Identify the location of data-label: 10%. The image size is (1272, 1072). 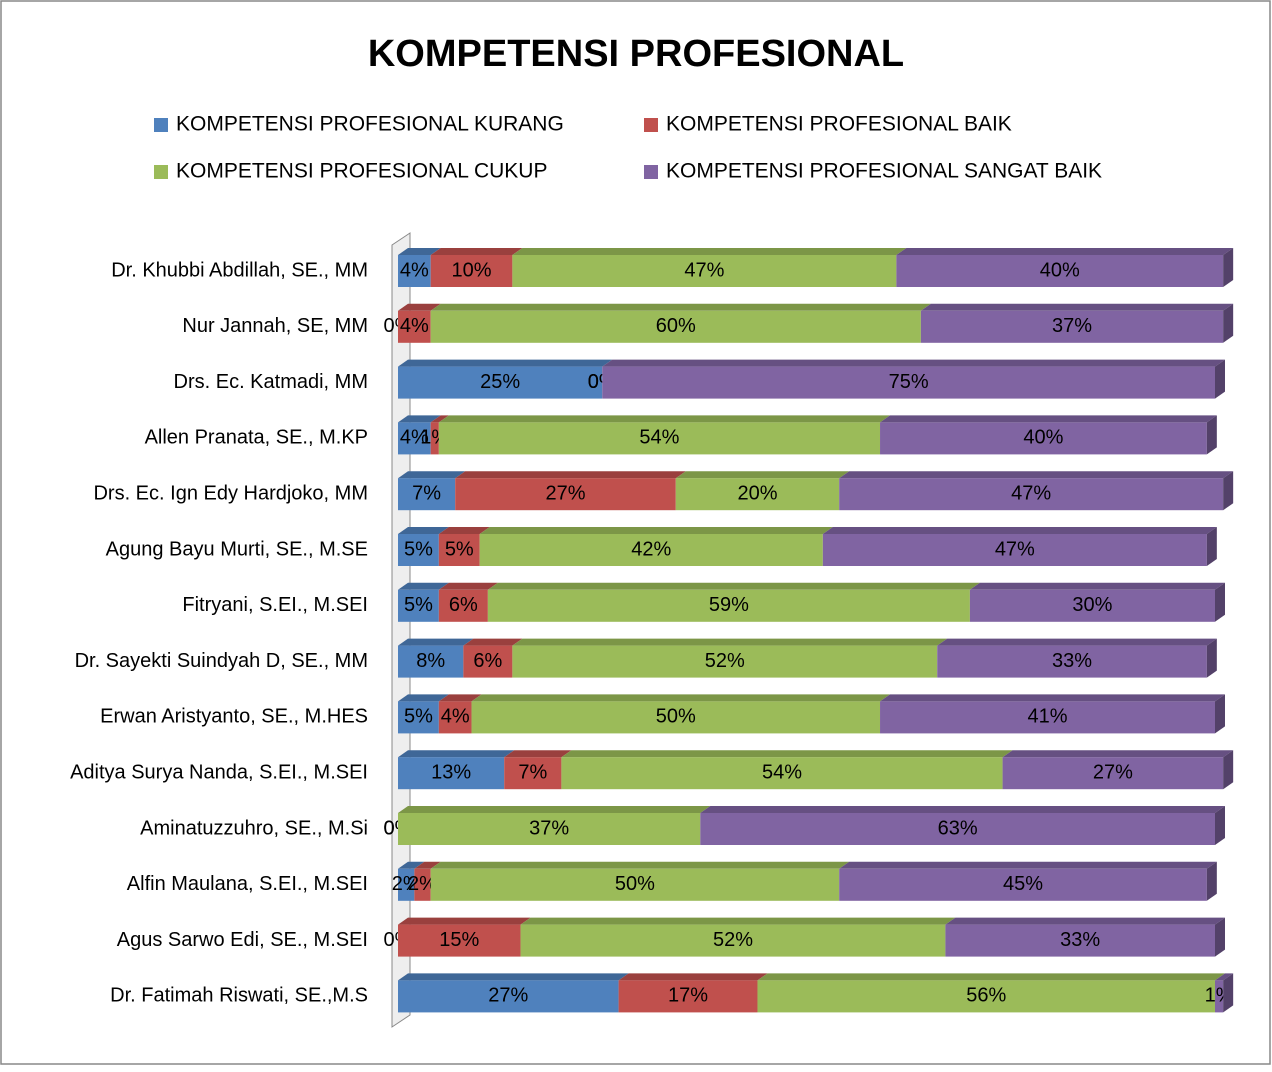
(472, 270).